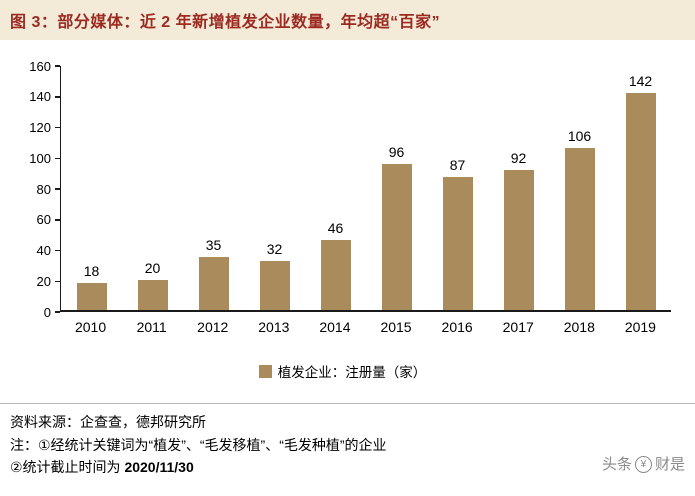  What do you see at coordinates (335, 227) in the screenshot?
I see `bar-value-label: 46` at bounding box center [335, 227].